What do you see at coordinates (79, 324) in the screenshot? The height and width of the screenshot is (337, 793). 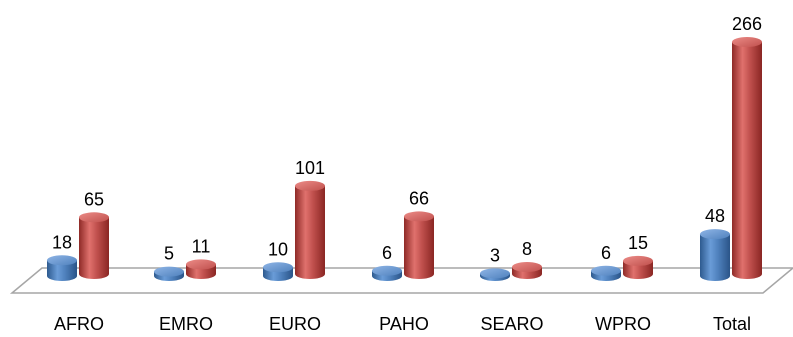 I see `category-label: AFRO` at bounding box center [79, 324].